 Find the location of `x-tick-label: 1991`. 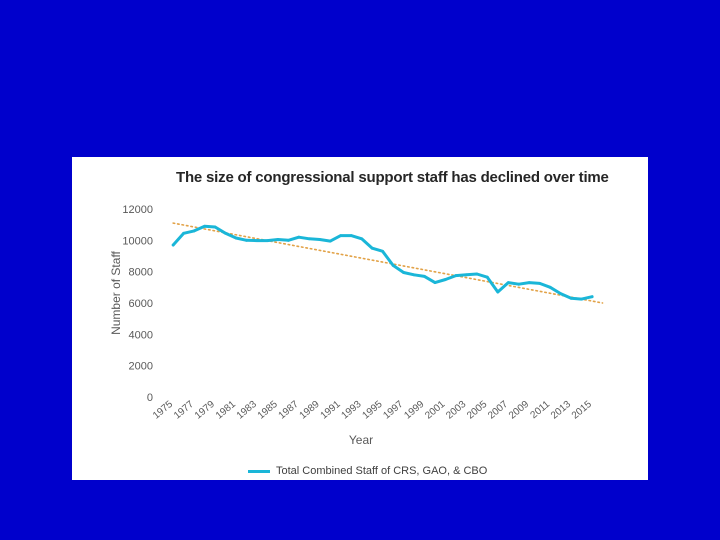

x-tick-label: 1991 is located at coordinates (331, 410).